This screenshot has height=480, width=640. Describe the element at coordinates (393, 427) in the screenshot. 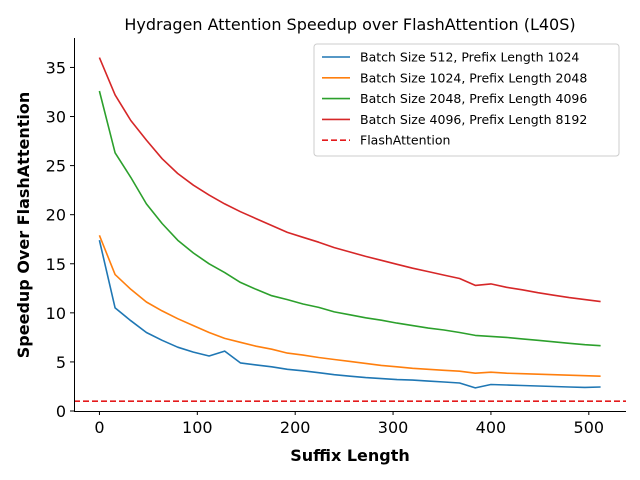

I see `x-tick-label: 300` at that location.